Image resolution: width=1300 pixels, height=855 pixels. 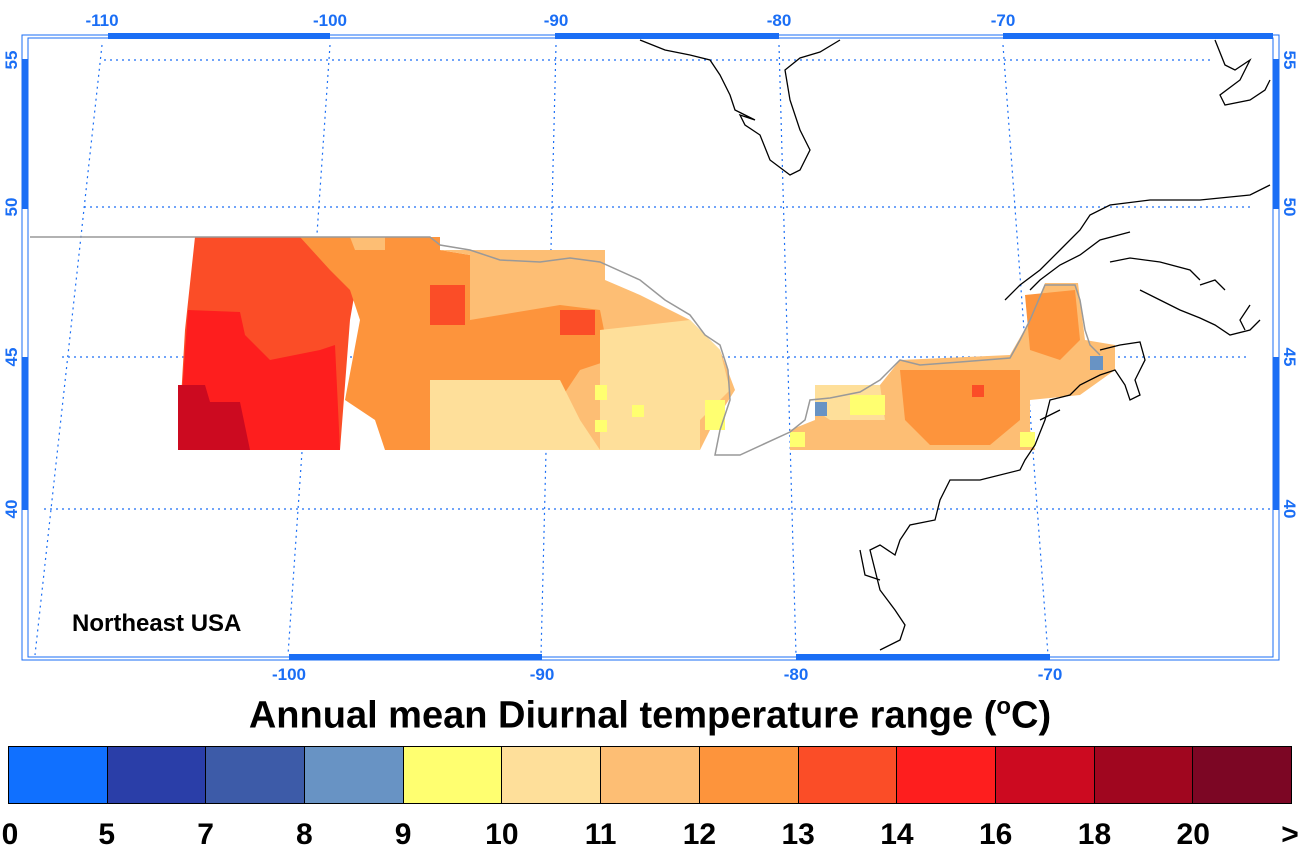 I want to click on bottom-lon-labels: -100 -90 -80 -70, so click(x=667, y=674).